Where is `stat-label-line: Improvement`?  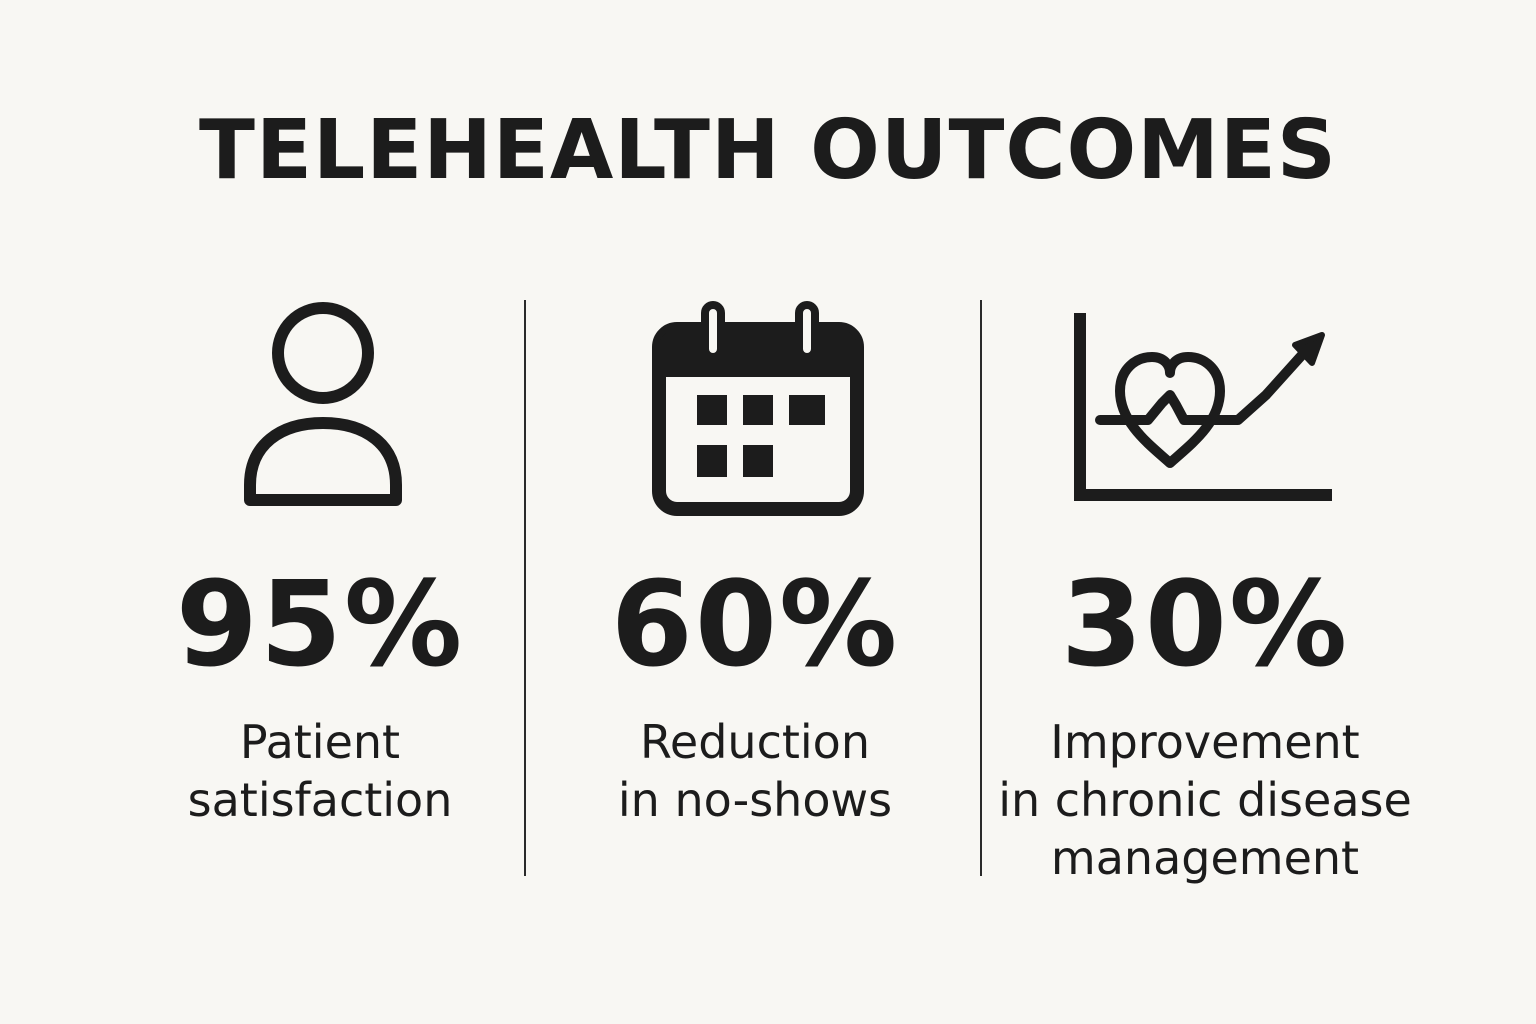 stat-label-line: Improvement is located at coordinates (1205, 742).